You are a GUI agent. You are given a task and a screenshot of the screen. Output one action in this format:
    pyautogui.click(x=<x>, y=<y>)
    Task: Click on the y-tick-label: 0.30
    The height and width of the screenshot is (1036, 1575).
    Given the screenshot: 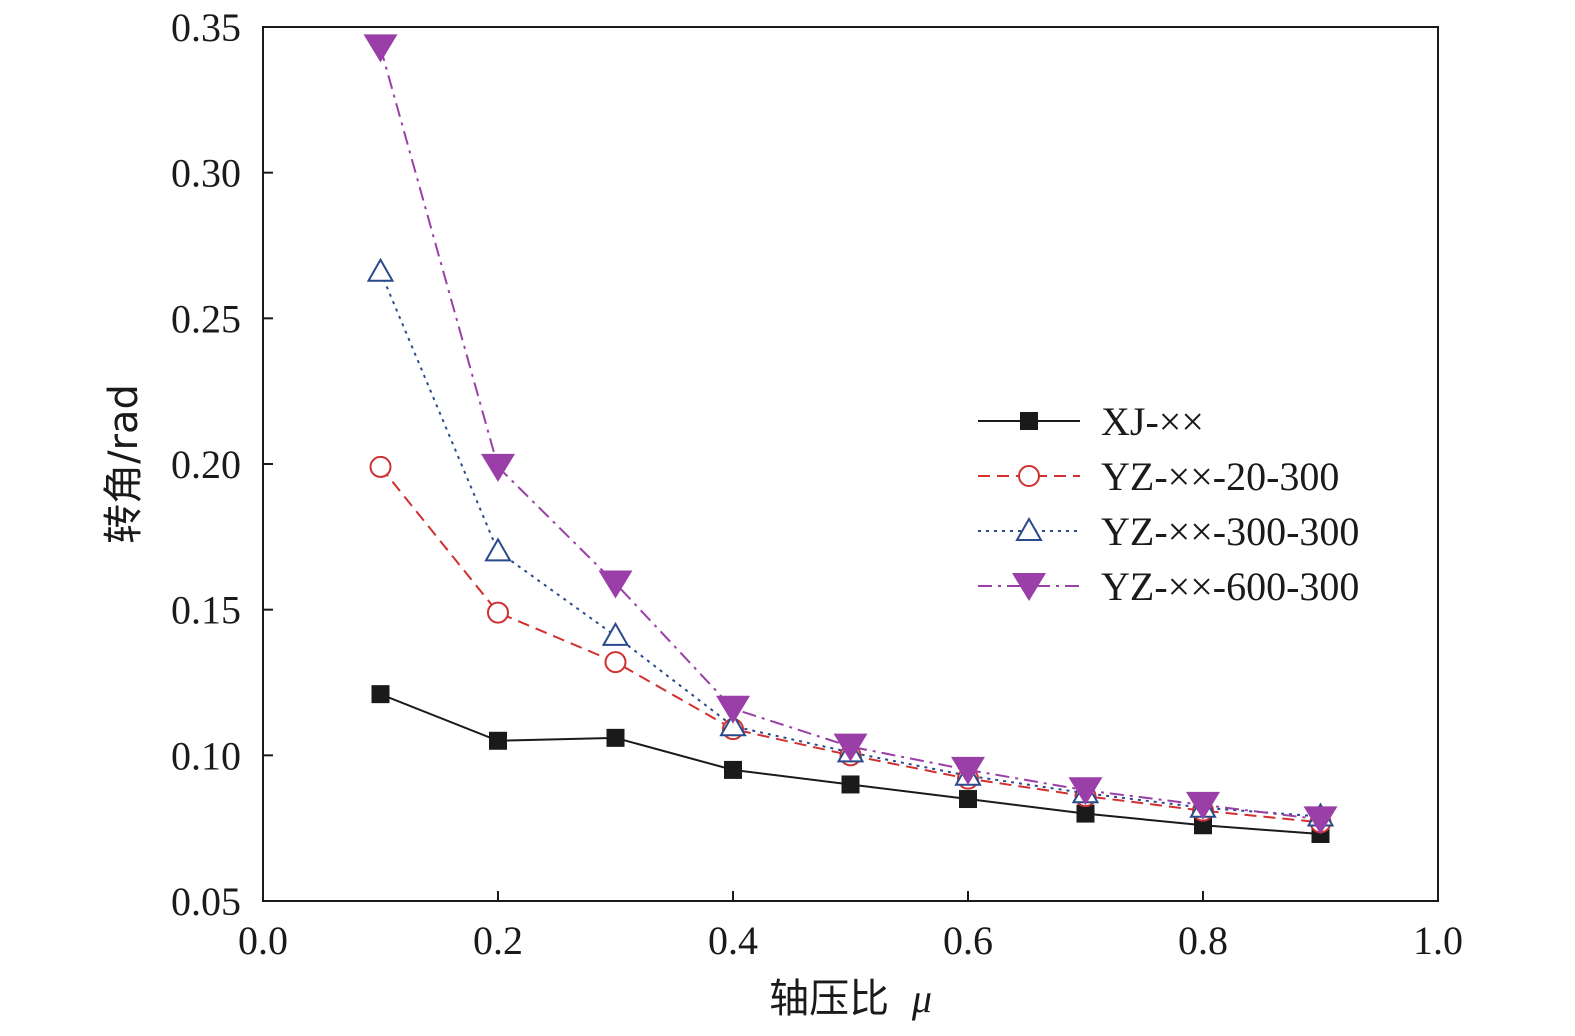 What is the action you would take?
    pyautogui.click(x=206, y=173)
    